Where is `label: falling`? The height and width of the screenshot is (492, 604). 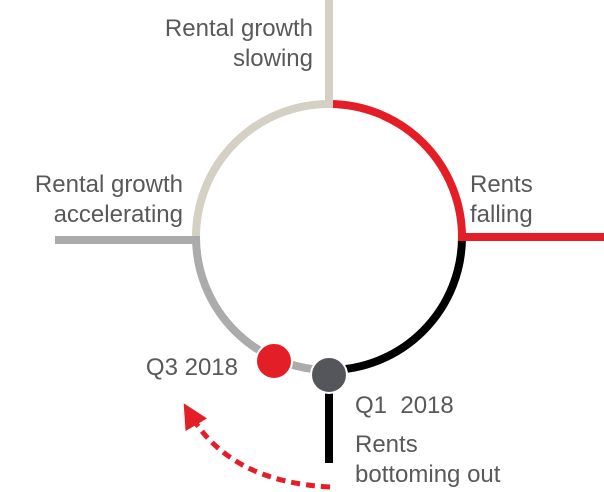
label: falling is located at coordinates (501, 214).